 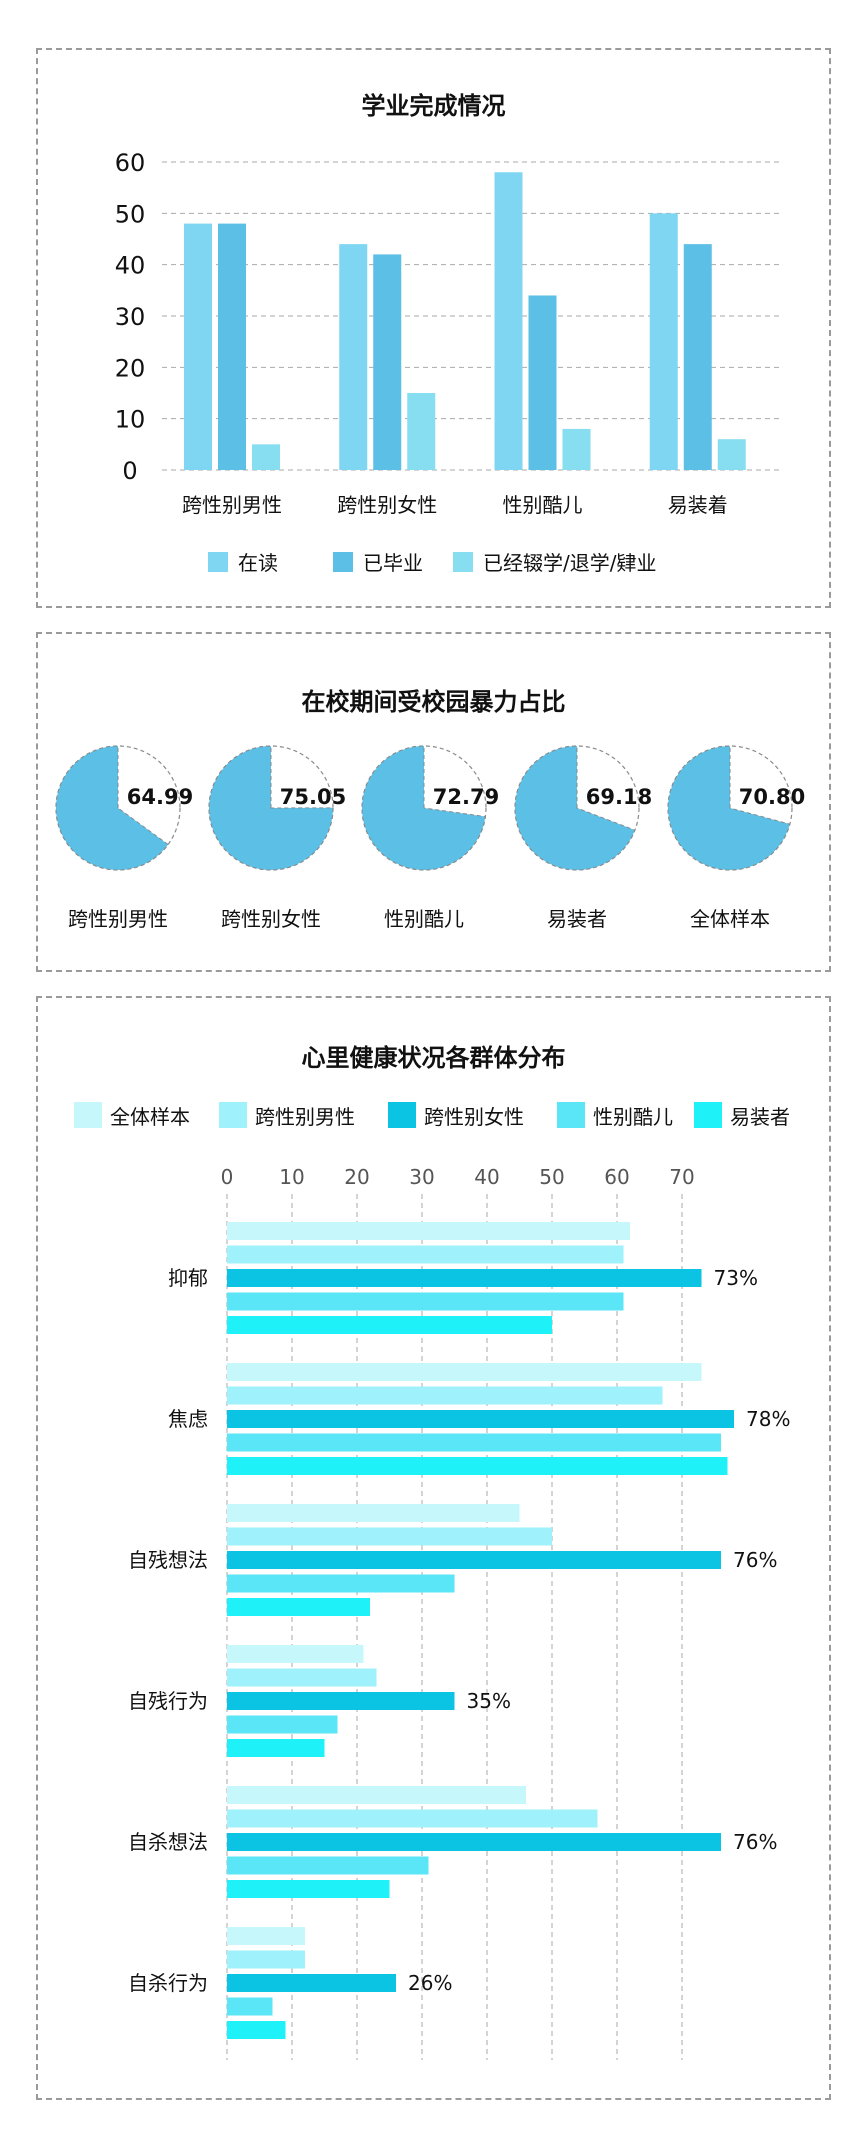 I want to click on y-category-label: 焦虑, so click(x=188, y=1419).